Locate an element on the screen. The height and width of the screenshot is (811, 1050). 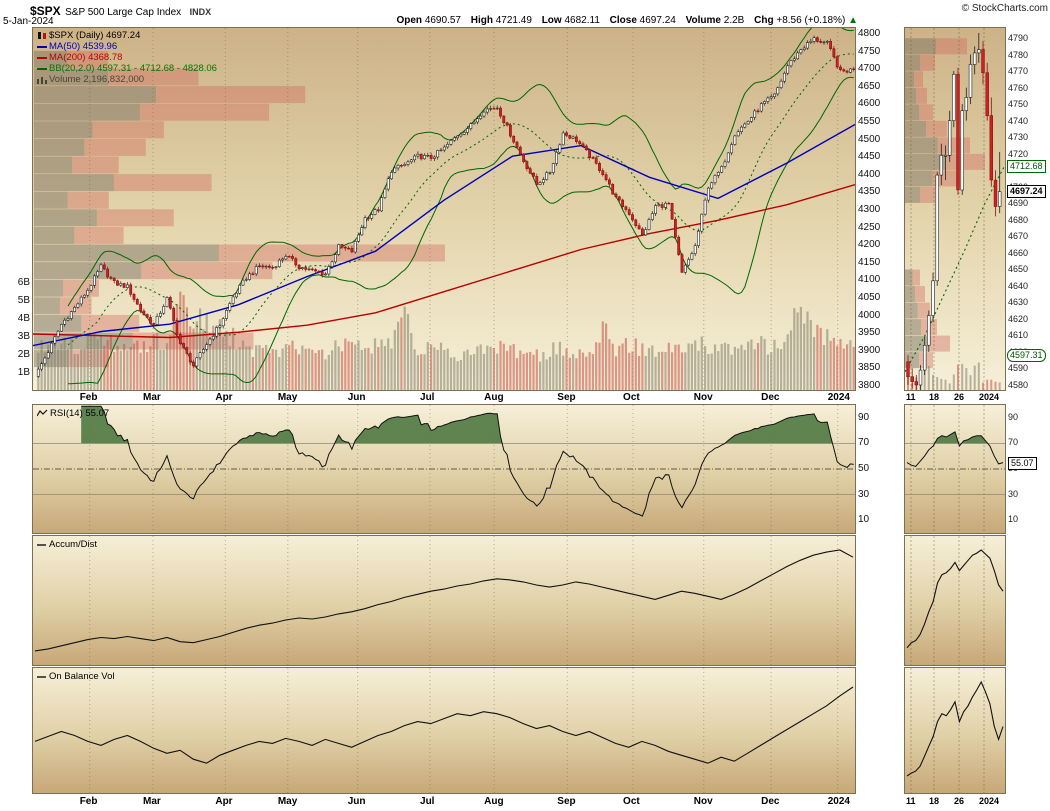
zoom-price-axis-label: 4730 is located at coordinates (1018, 137).